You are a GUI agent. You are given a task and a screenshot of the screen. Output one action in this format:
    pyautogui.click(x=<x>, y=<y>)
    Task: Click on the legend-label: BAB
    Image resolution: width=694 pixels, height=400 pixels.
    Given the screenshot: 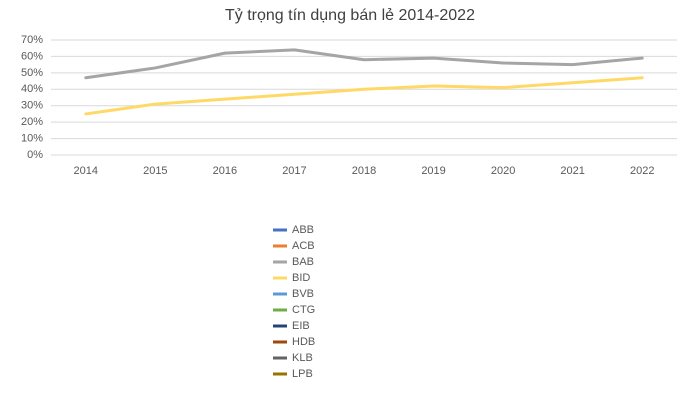 What is the action you would take?
    pyautogui.click(x=303, y=262)
    